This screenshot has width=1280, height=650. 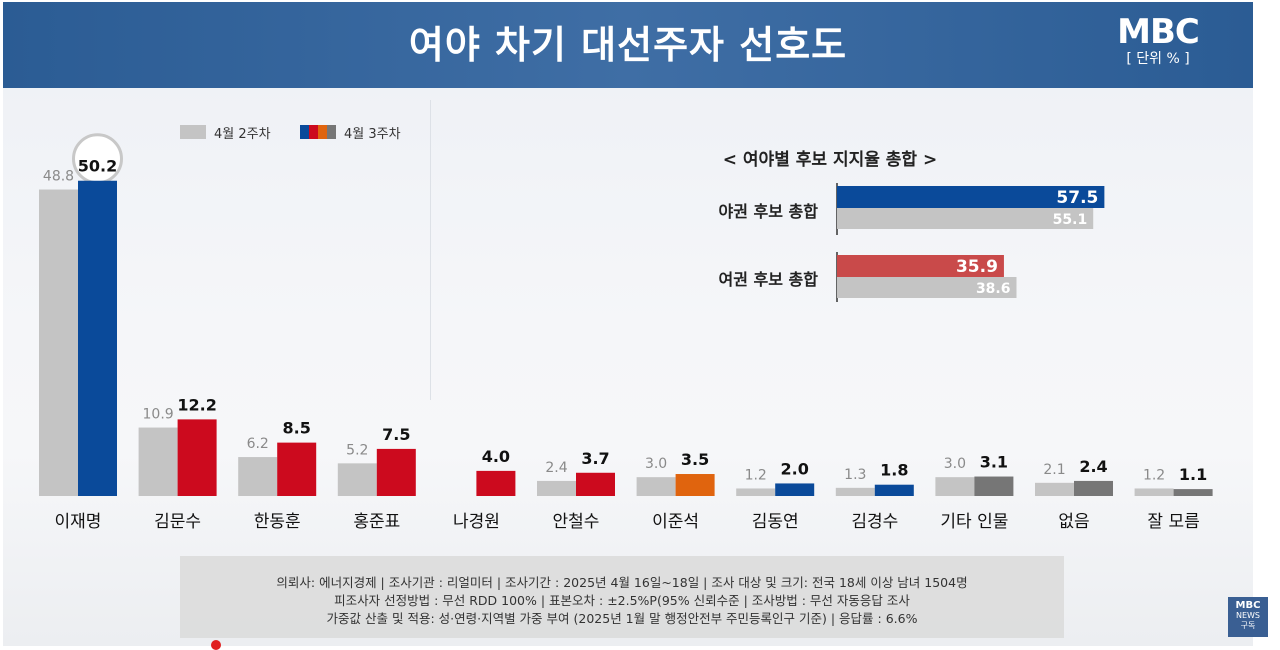 I want to click on category-label: 김경수, so click(x=874, y=522).